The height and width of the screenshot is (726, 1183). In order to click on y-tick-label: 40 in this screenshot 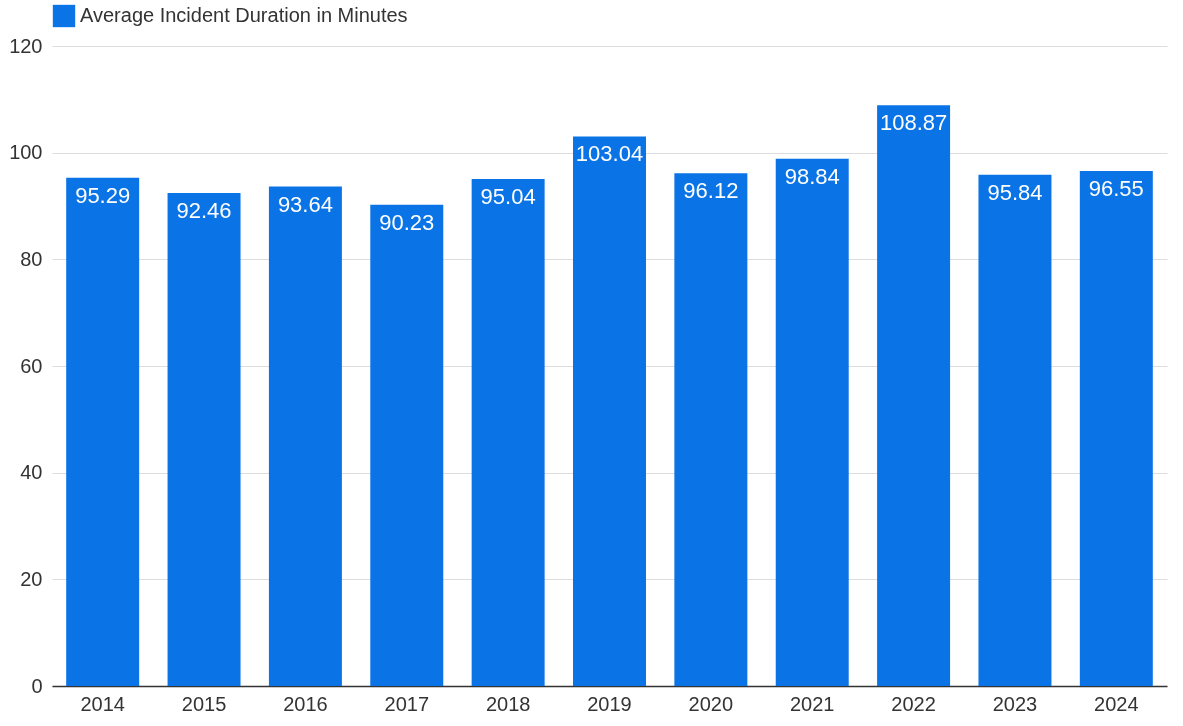, I will do `click(31, 472)`.